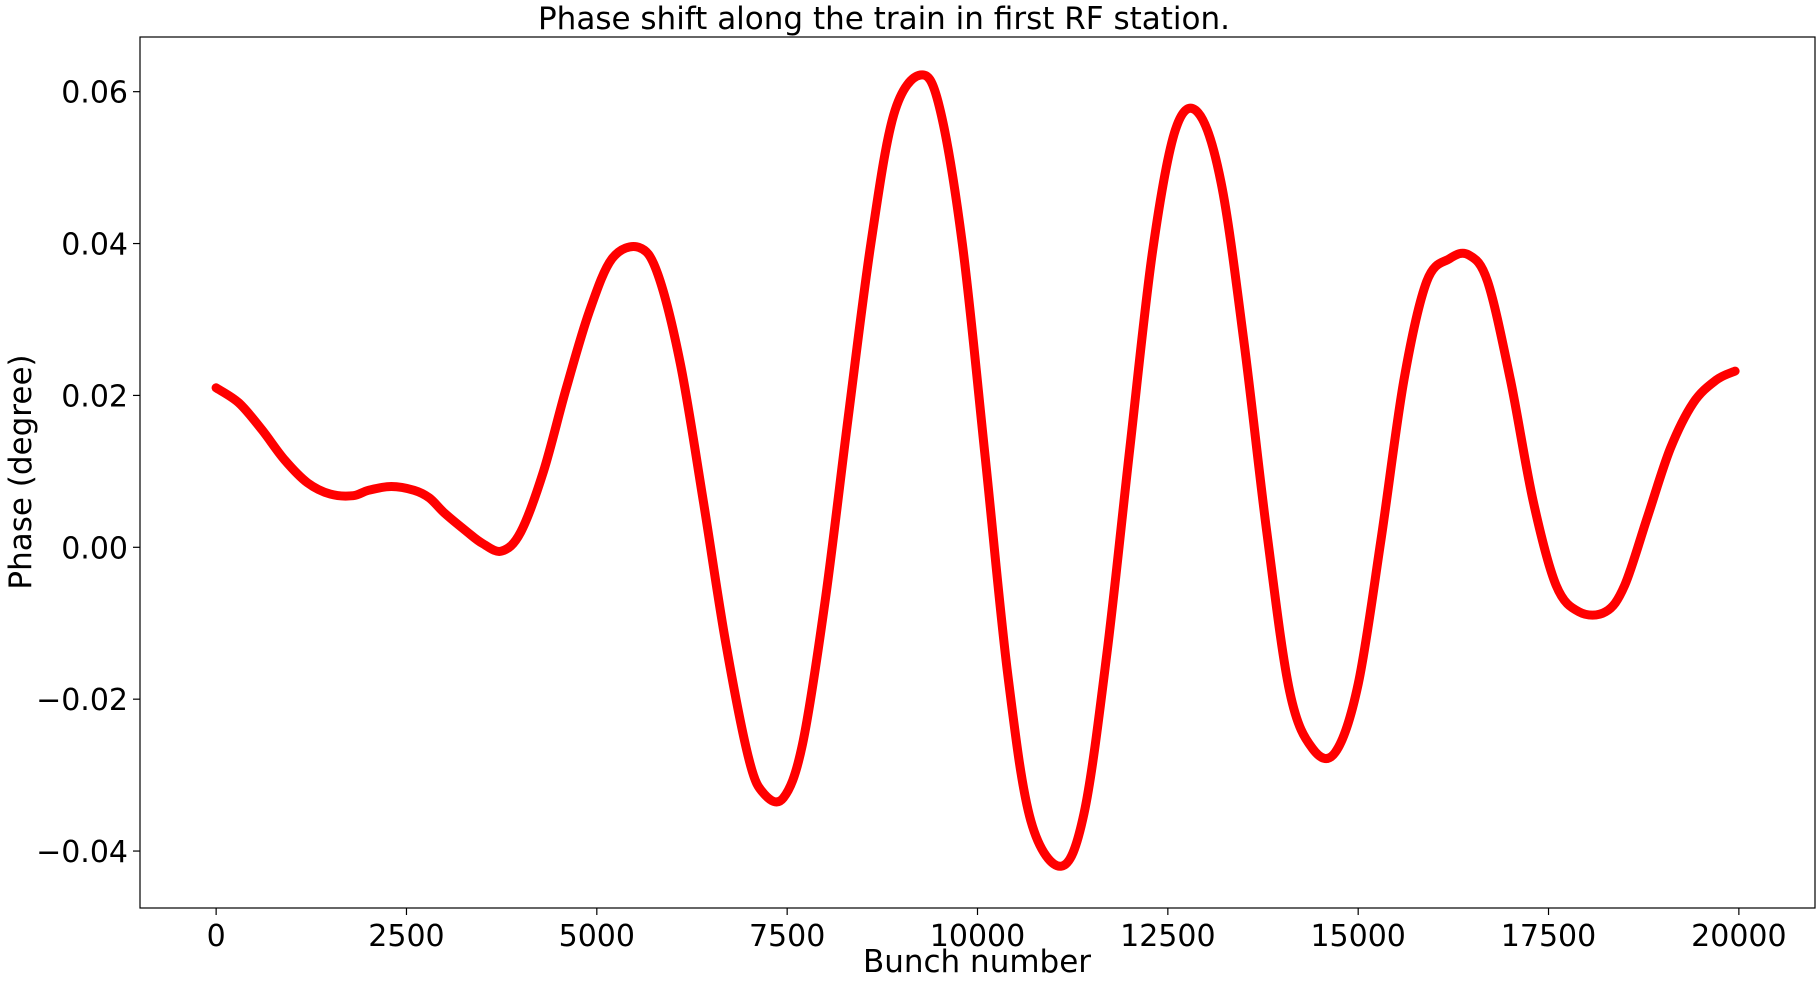 The width and height of the screenshot is (1820, 982). What do you see at coordinates (977, 936) in the screenshot?
I see `x-tick-label: 10000` at bounding box center [977, 936].